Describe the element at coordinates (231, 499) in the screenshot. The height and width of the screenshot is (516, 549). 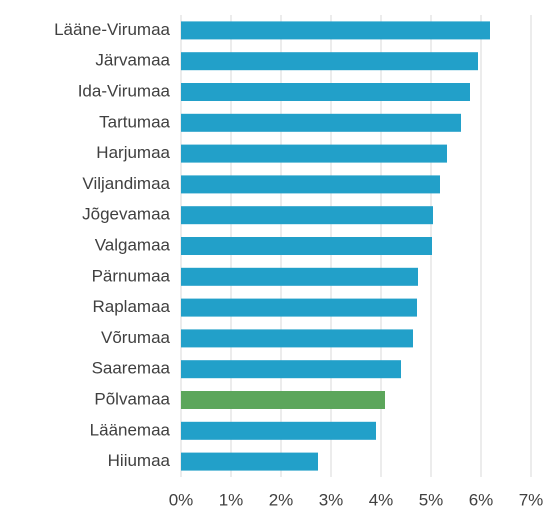
I see `x-tick-label: 1%` at that location.